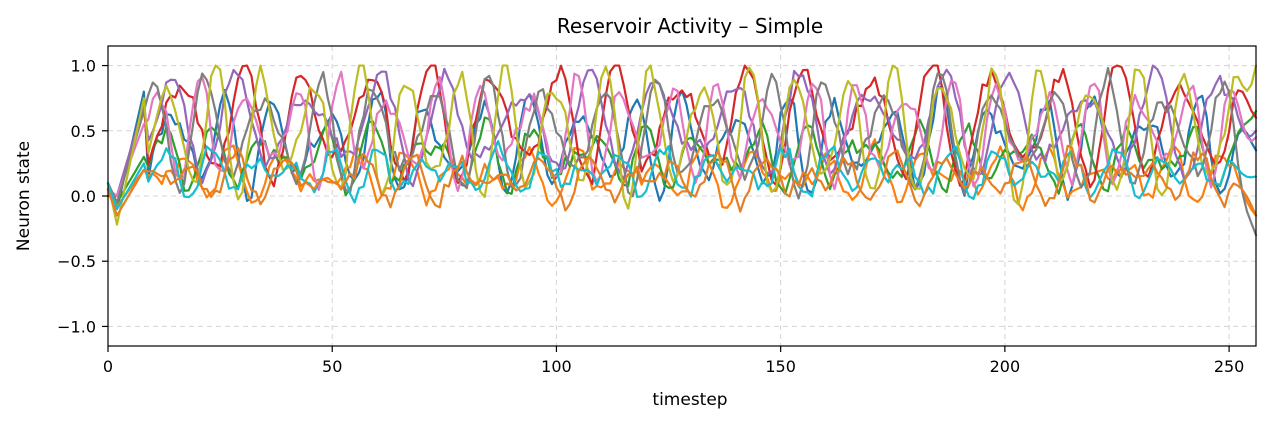  What do you see at coordinates (76, 326) in the screenshot?
I see `y-tick-label: −1.0` at bounding box center [76, 326].